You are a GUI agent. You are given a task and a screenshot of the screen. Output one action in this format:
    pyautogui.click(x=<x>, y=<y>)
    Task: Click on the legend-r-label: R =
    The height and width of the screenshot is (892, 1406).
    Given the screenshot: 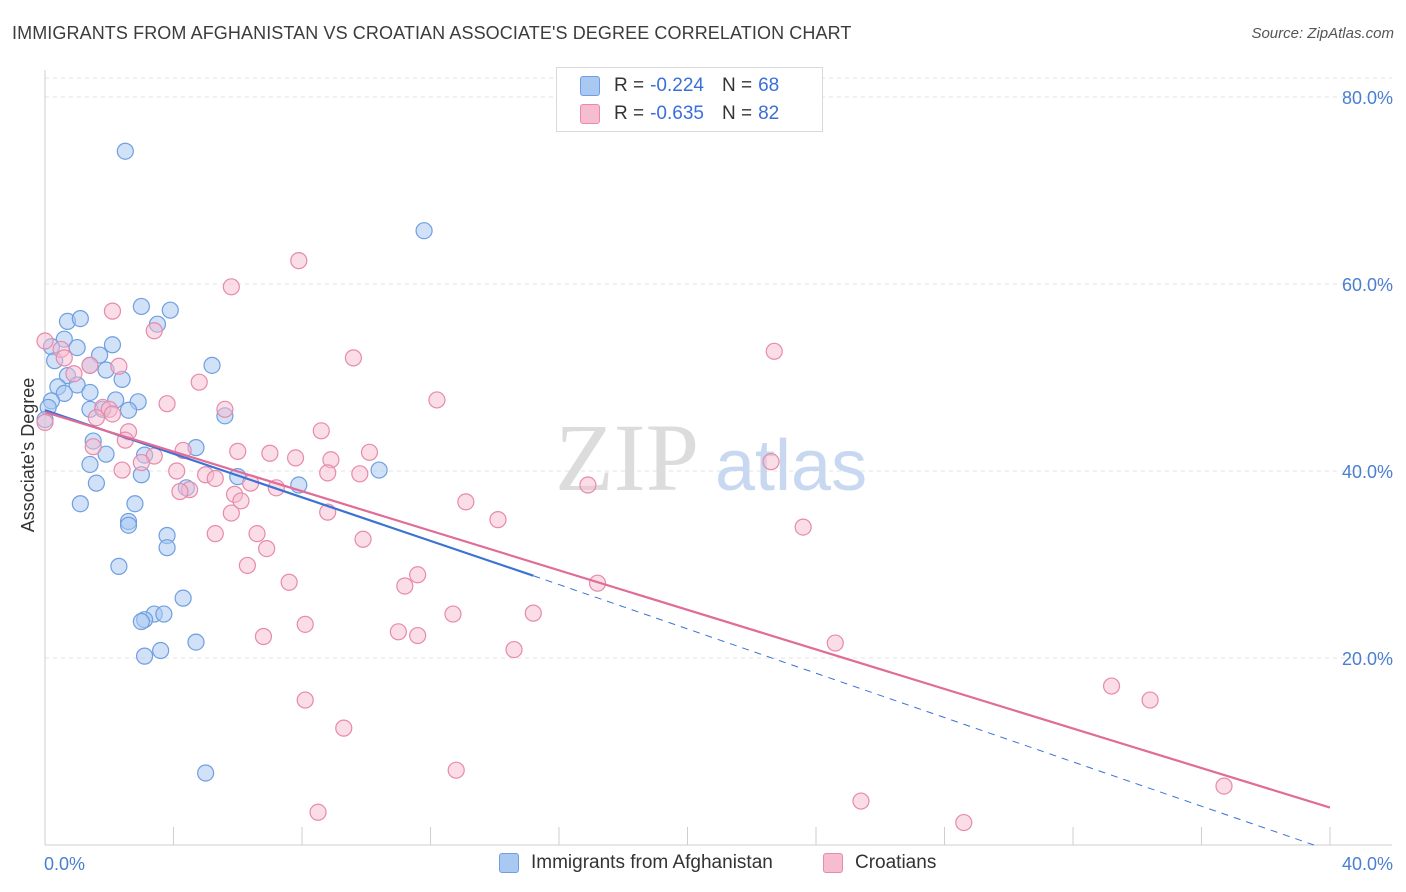 What is the action you would take?
    pyautogui.click(x=629, y=113)
    